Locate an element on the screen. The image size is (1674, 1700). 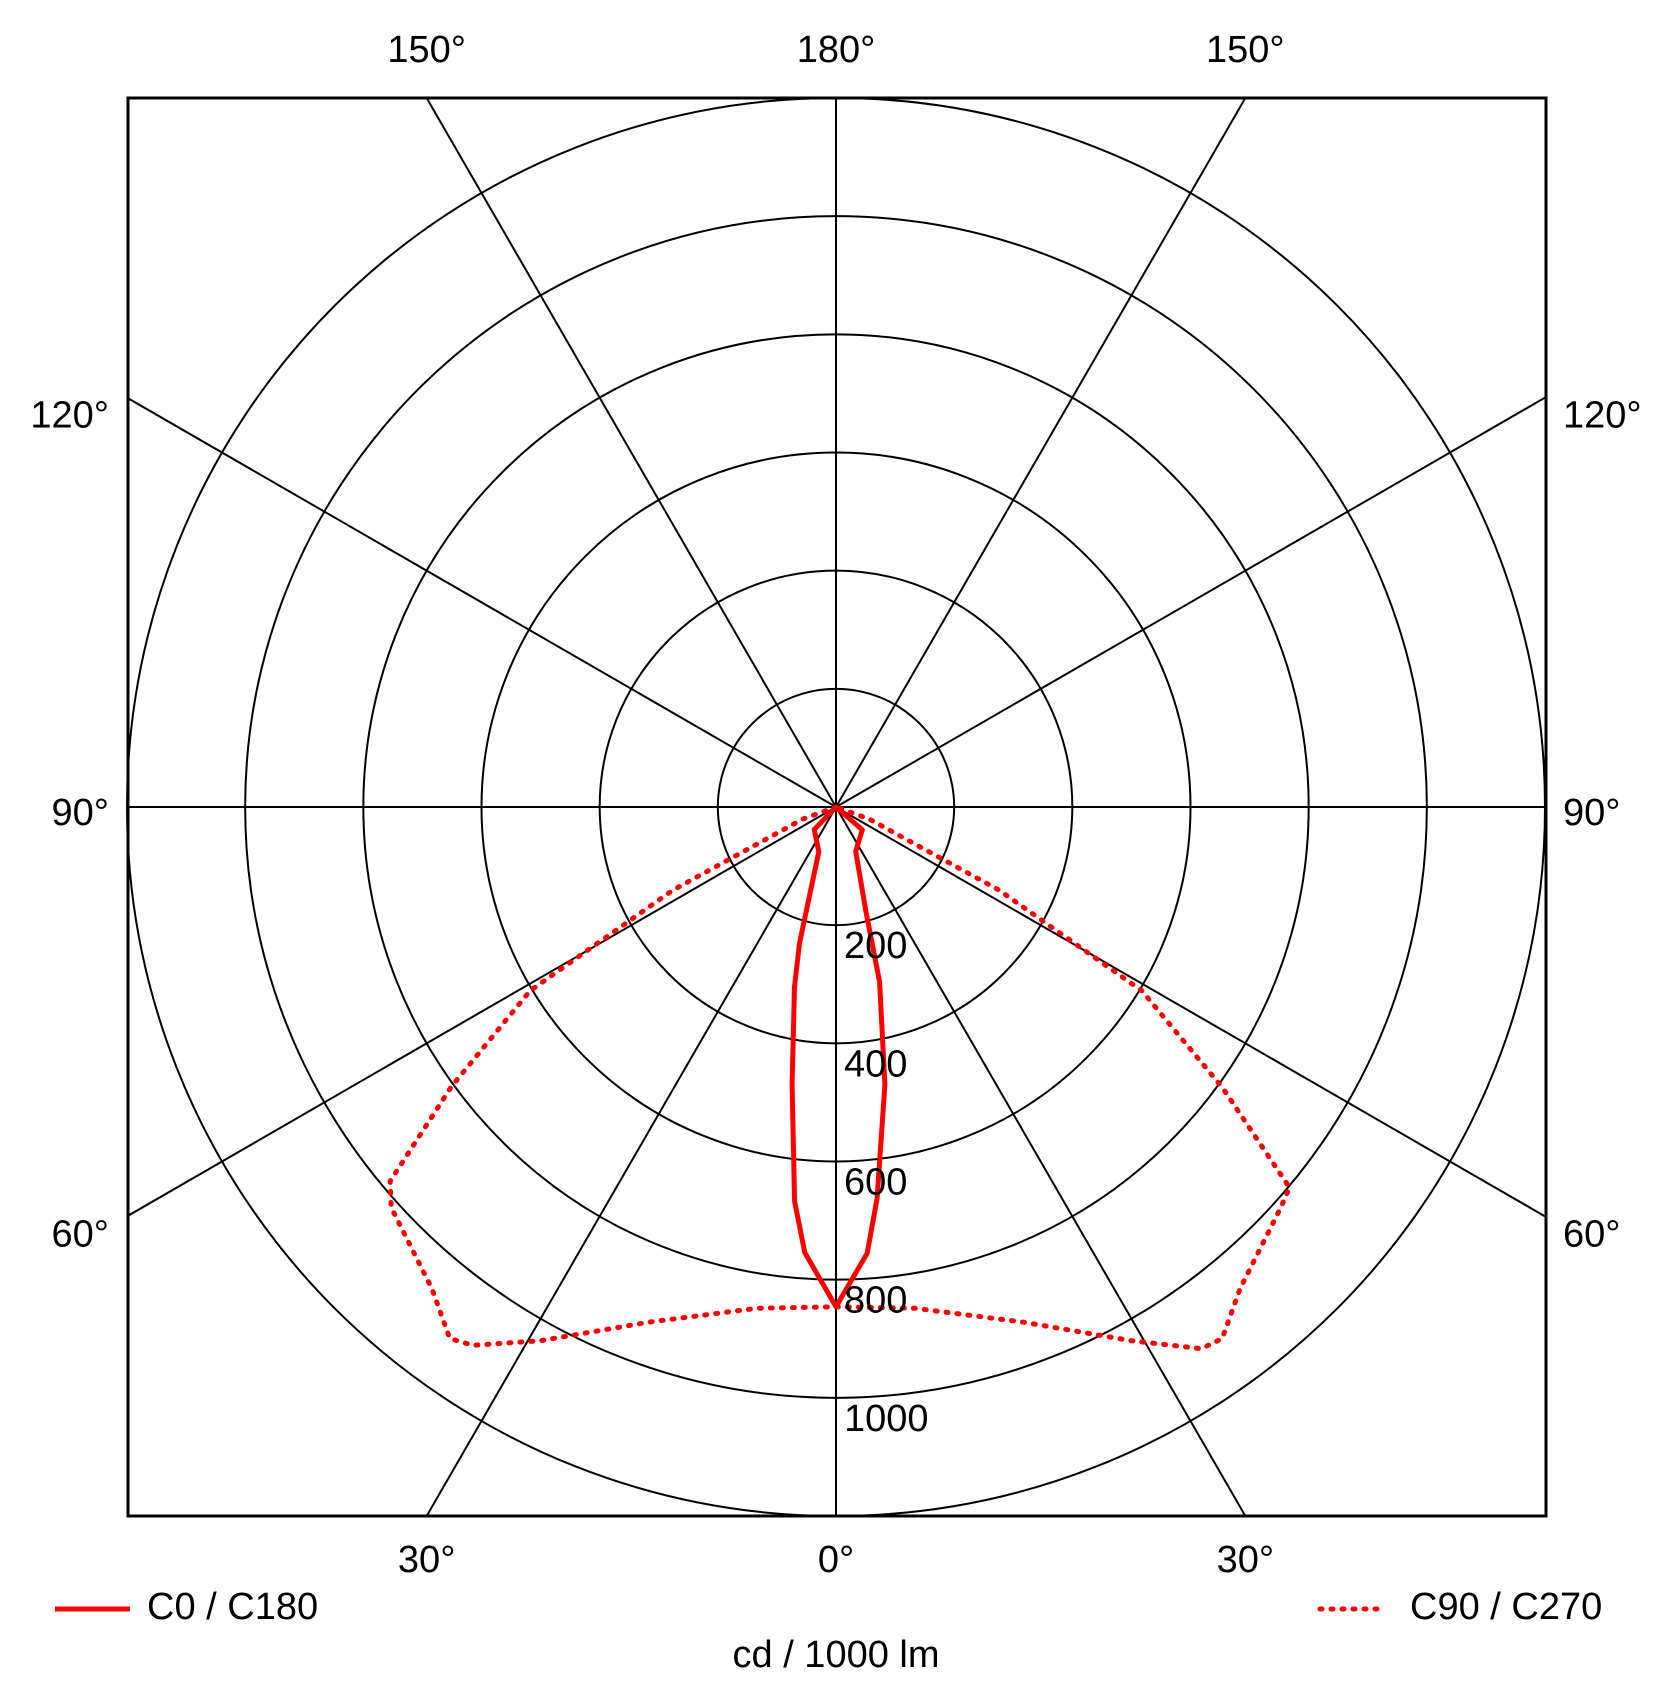
r-tick-label: 1000 is located at coordinates (886, 1419).